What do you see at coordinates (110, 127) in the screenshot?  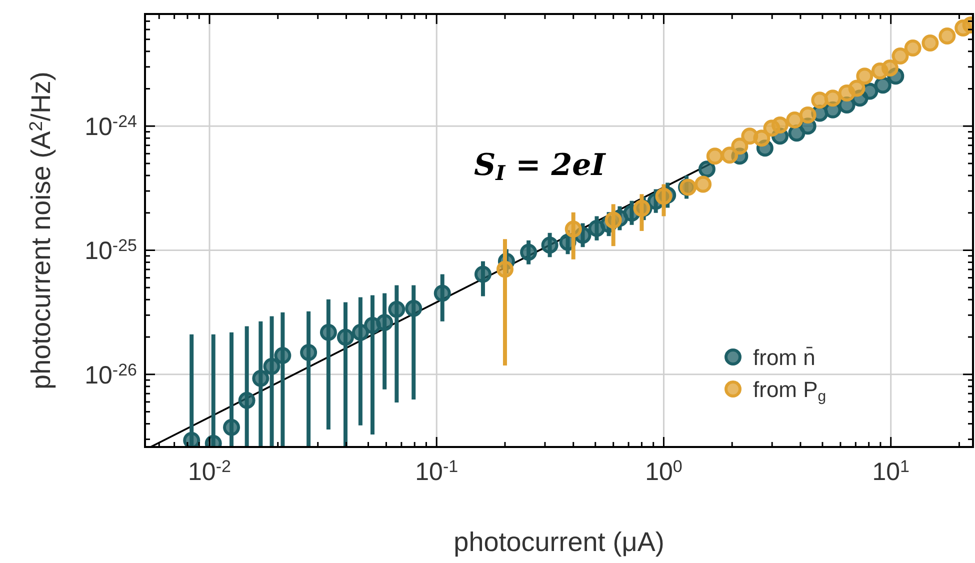 I see `y-tick-label: 10$^{-24}$` at bounding box center [110, 127].